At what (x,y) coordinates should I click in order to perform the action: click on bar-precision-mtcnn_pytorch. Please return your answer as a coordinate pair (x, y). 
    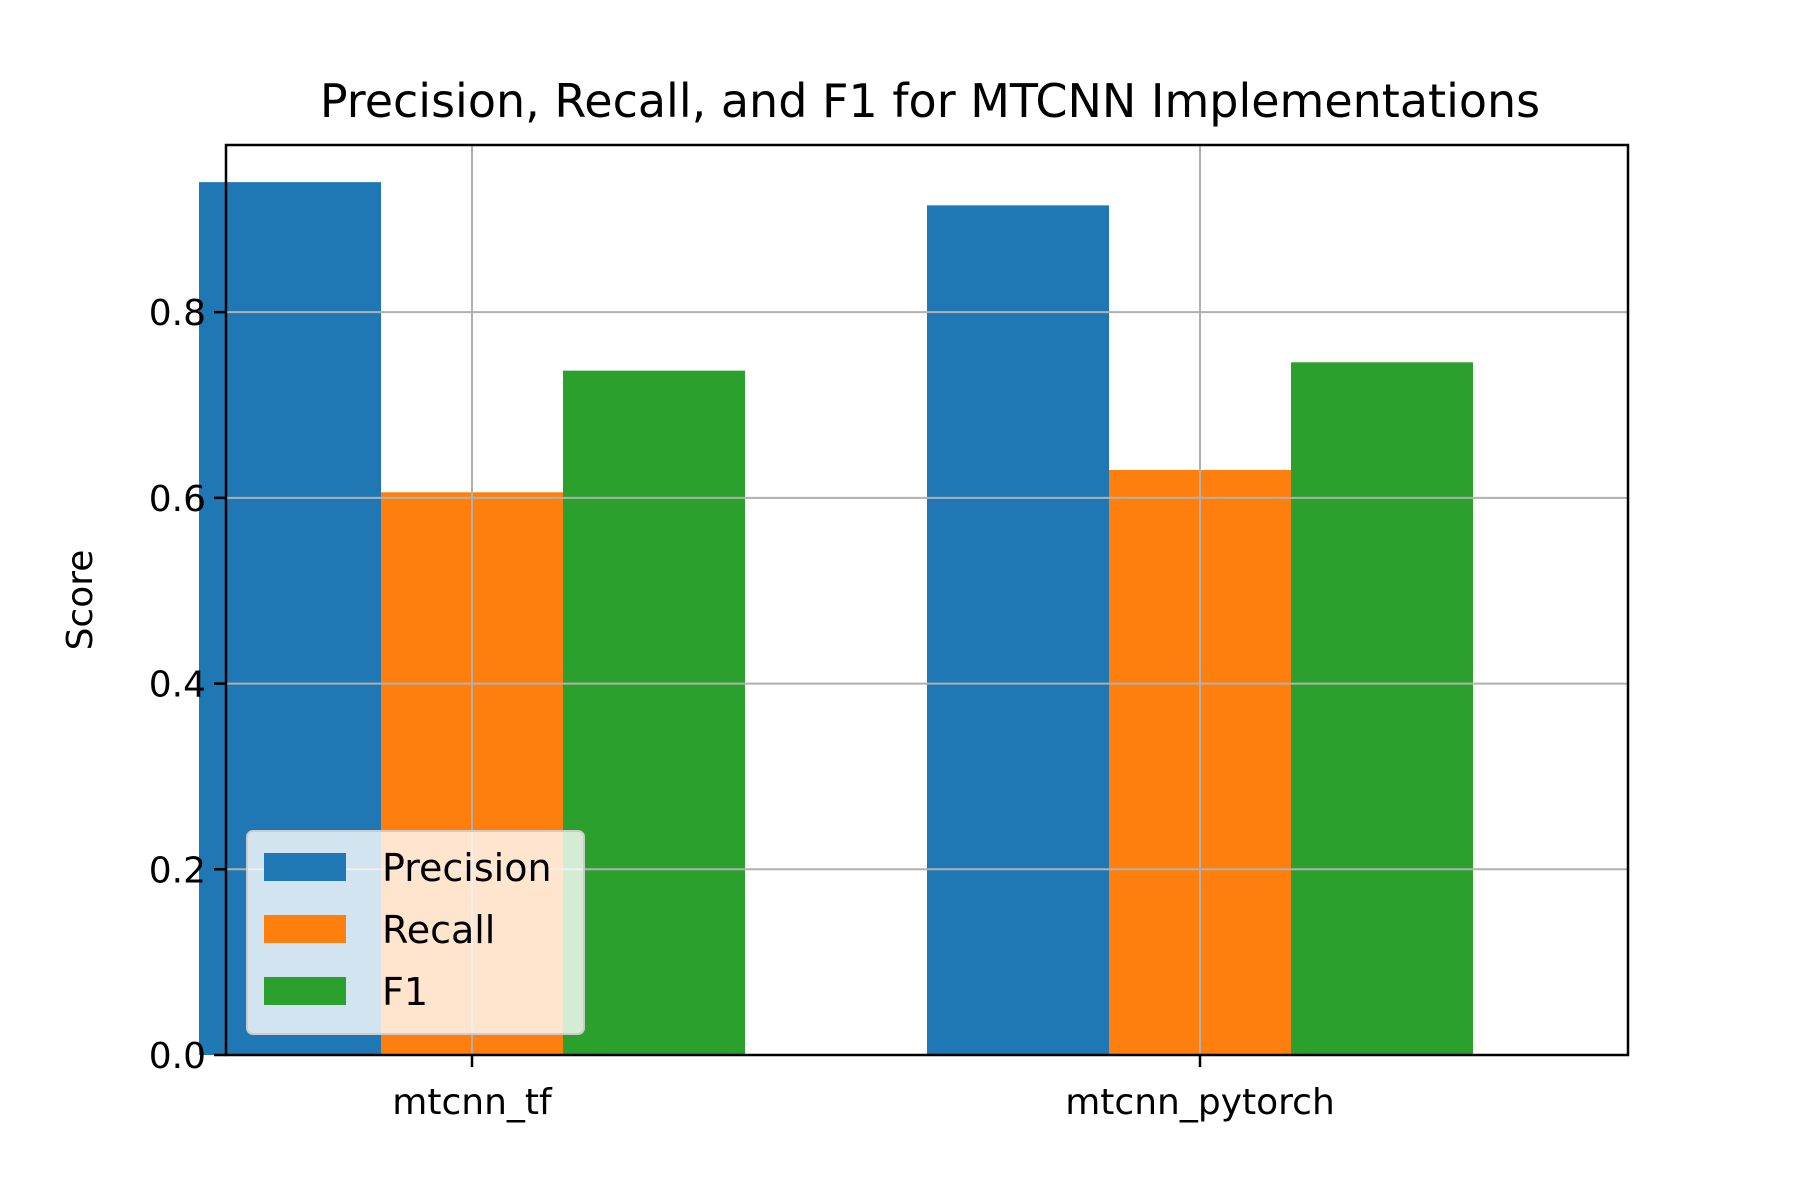
    Looking at the image, I should click on (1018, 630).